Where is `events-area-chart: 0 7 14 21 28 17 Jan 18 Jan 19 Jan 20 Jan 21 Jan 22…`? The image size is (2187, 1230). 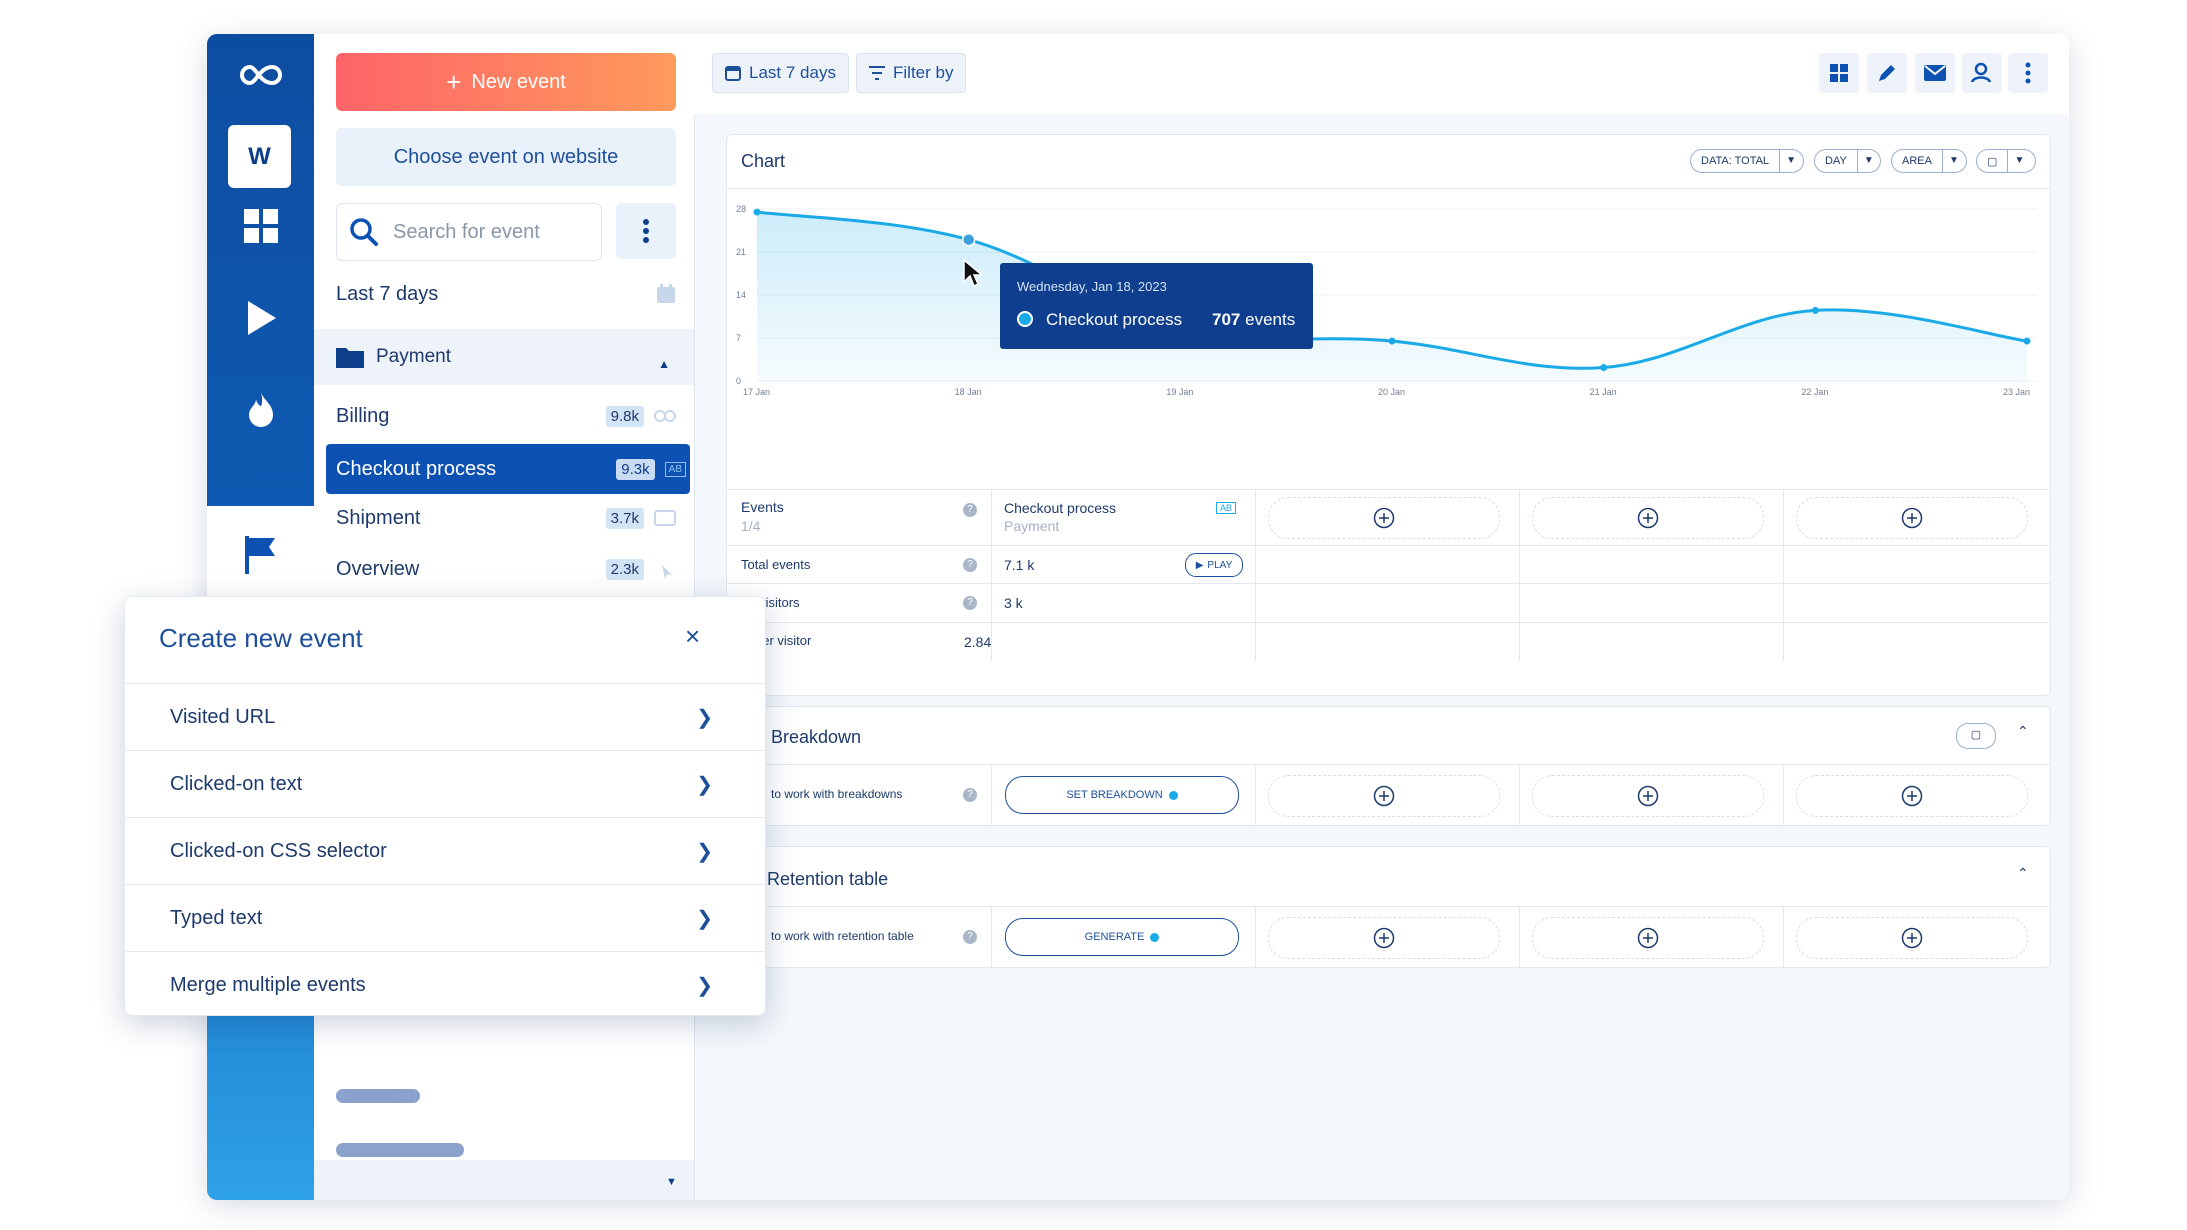
events-area-chart: 0 7 14 21 28 17 Jan 18 Jan 19 Jan 20 Jan 21 Jan 22… is located at coordinates (1388, 339).